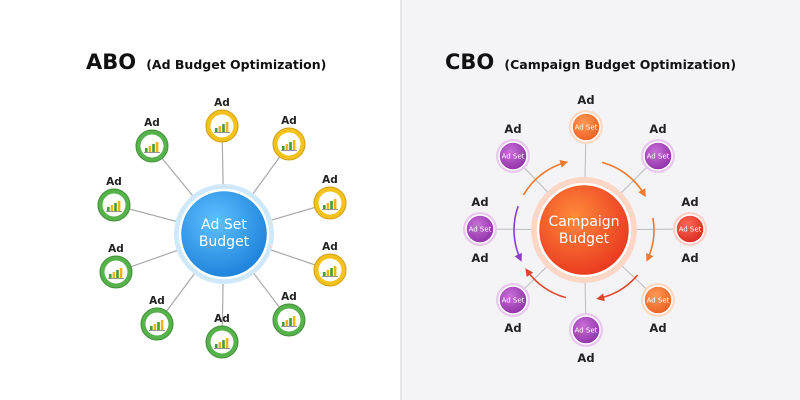 This screenshot has width=800, height=400. I want to click on abo-hub-line-2: Budget, so click(224, 242).